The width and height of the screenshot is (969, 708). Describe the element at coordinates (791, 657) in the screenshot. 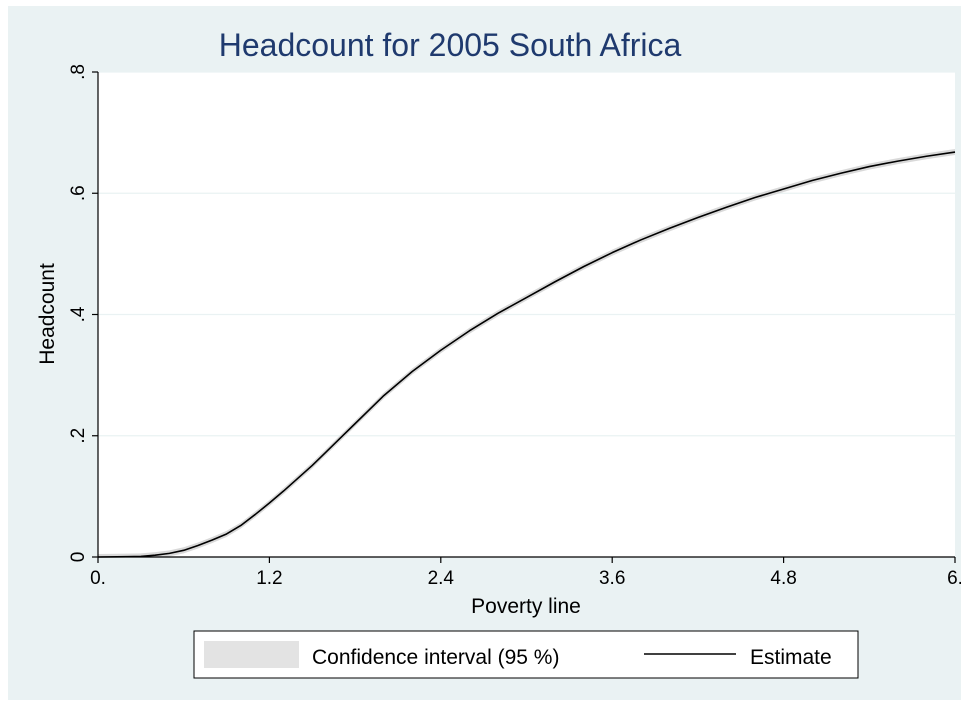

I see `legend-estimate-label: Estimate` at that location.